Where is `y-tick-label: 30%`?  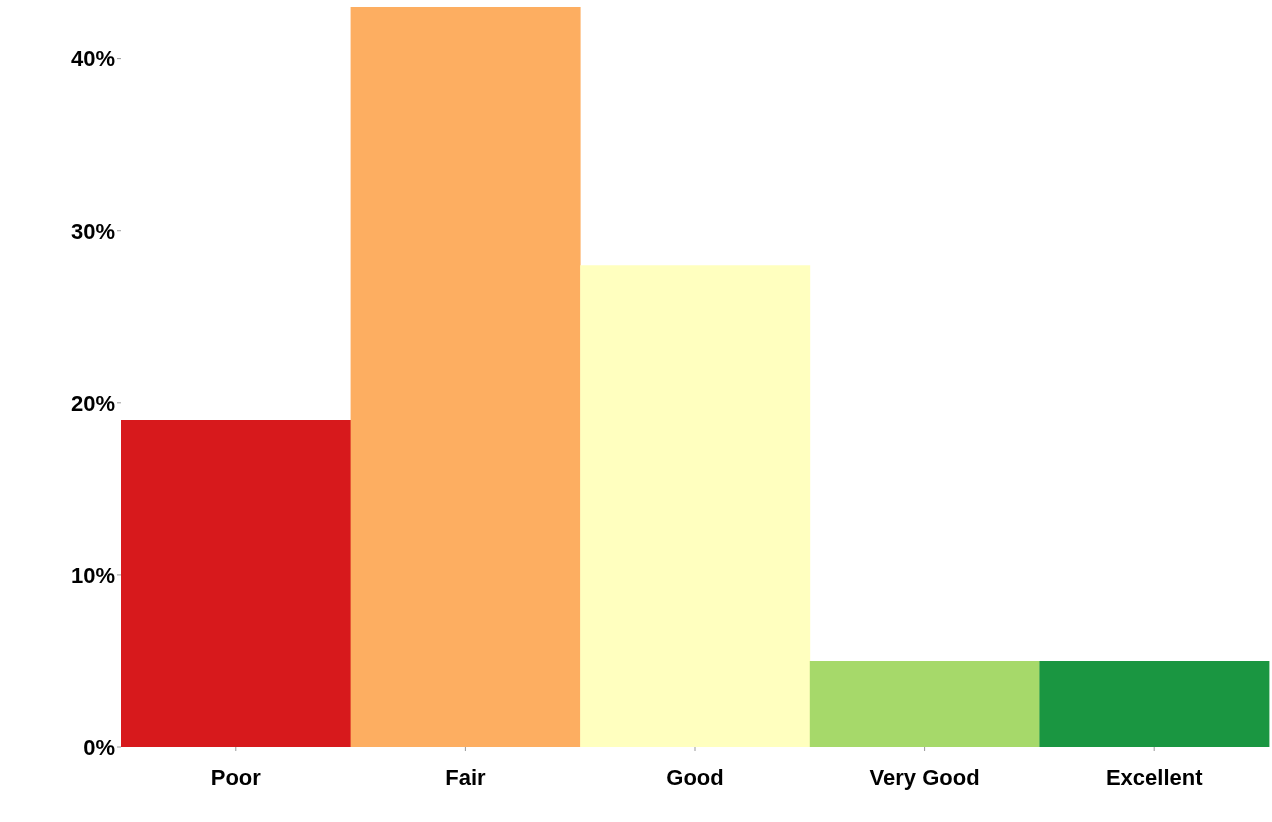 y-tick-label: 30% is located at coordinates (92, 231).